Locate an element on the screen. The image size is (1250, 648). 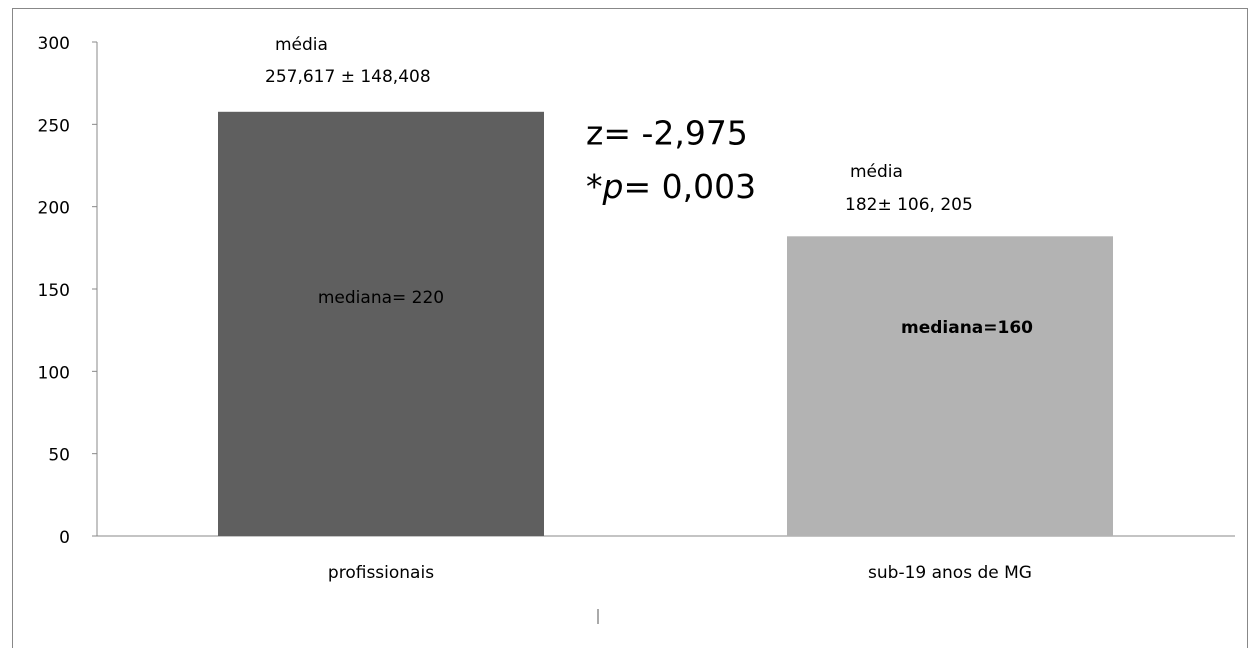
x-tick-label: profissionais is located at coordinates (381, 573).